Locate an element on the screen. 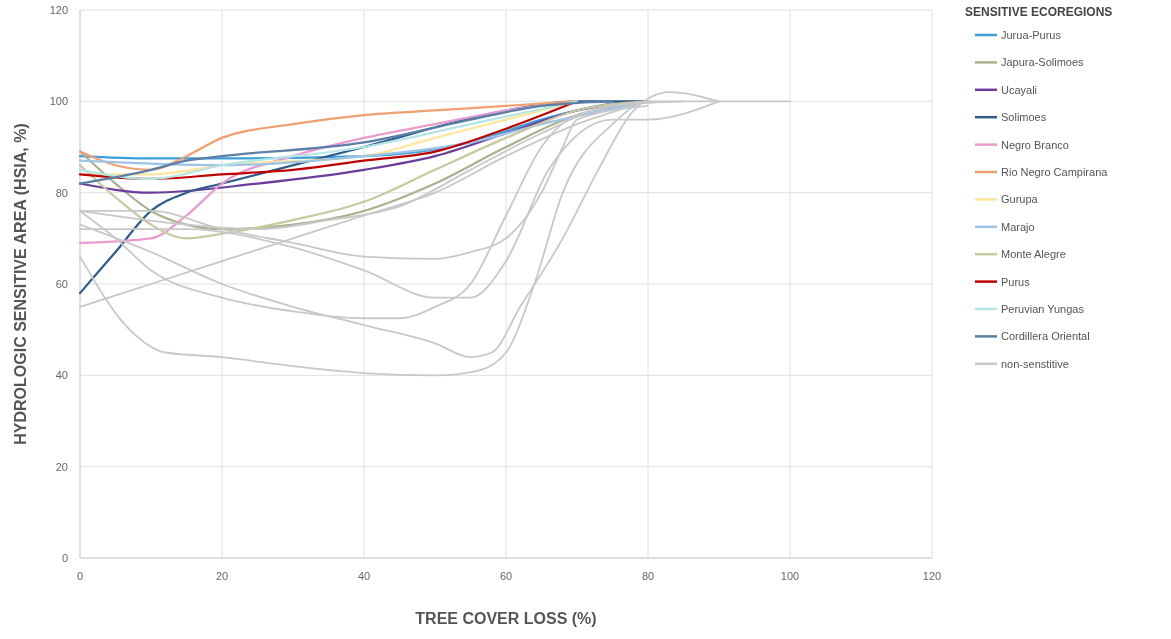  legend-label: Jurua-Purus is located at coordinates (1031, 35).